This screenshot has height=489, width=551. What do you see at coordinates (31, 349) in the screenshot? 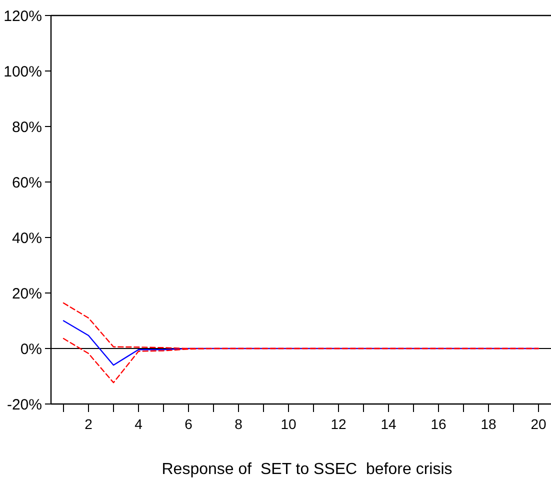
I see `y-tick-label: 0%` at bounding box center [31, 349].